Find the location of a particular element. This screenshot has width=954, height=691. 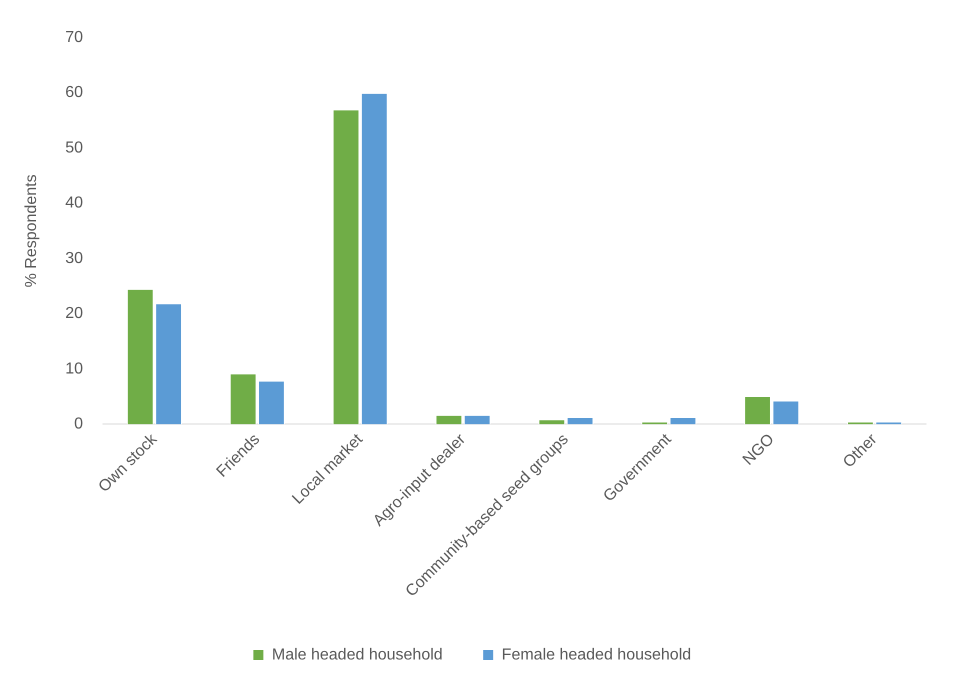

y-tick-label: 30 is located at coordinates (74, 258).